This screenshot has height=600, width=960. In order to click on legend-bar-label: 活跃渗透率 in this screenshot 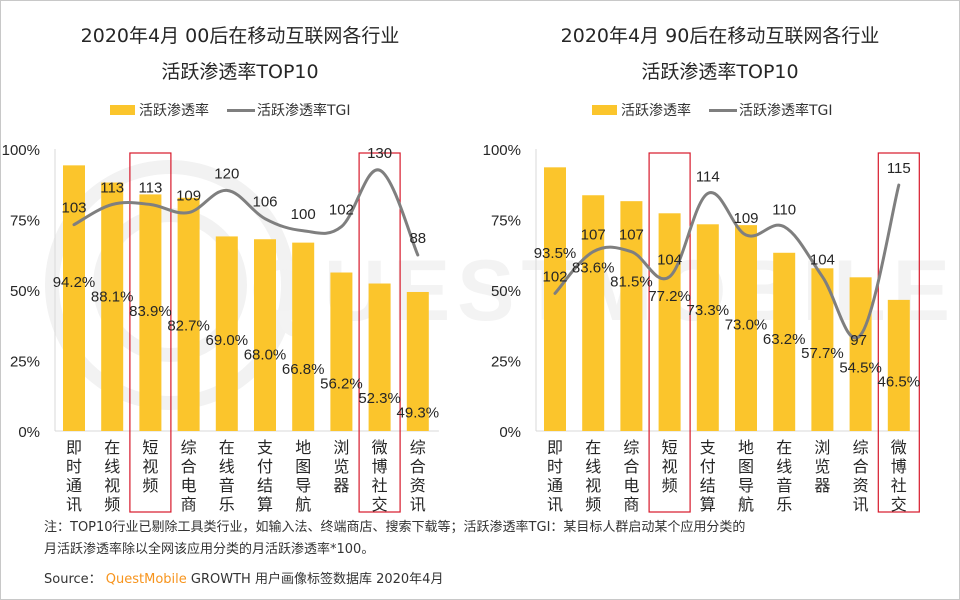, I will do `click(174, 111)`.